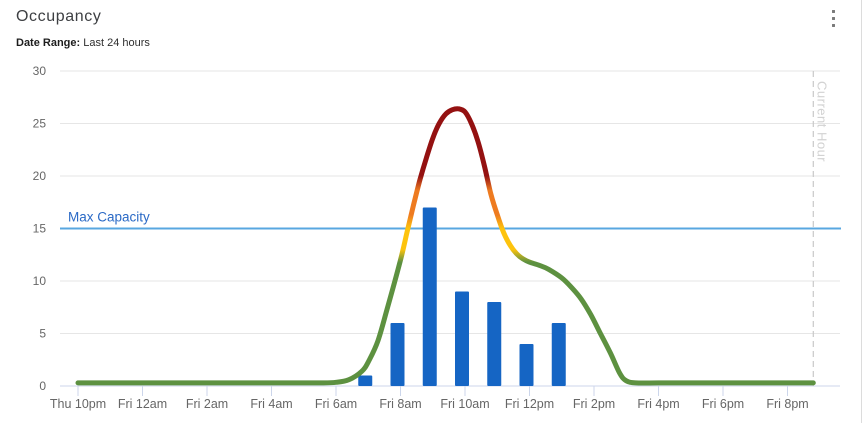 This screenshot has width=866, height=423. I want to click on y-tick-label: 20, so click(40, 176).